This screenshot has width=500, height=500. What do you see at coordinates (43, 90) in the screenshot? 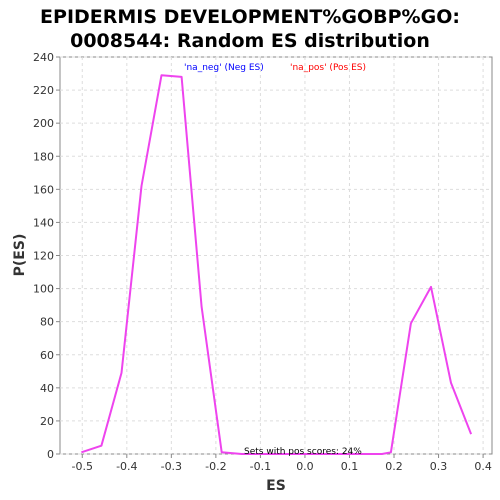
I see `y-tick-label: 220` at bounding box center [43, 90].